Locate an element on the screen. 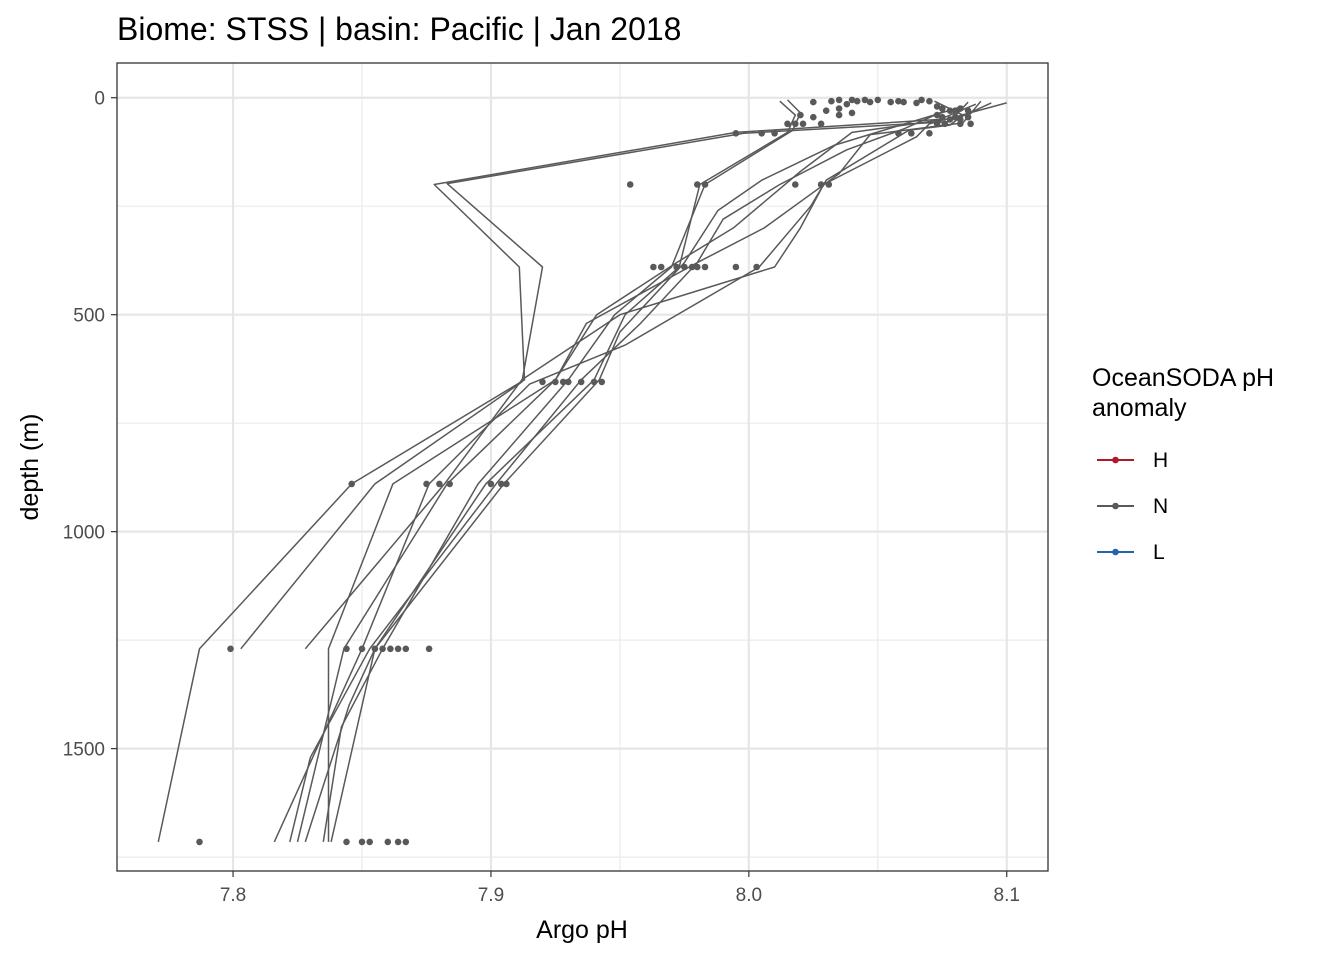 This screenshot has height=960, width=1344. legend-label: N is located at coordinates (1160, 506).